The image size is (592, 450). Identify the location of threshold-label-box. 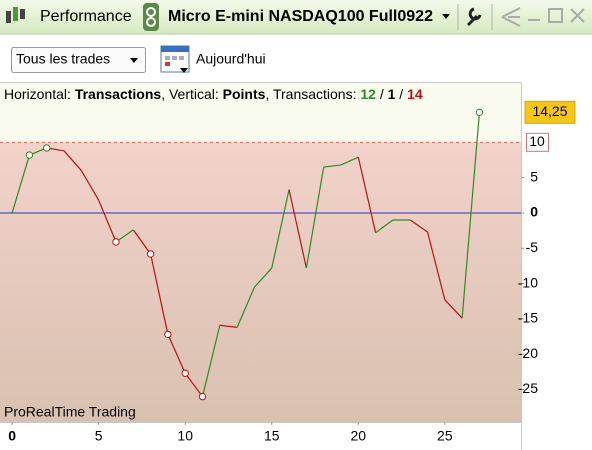
(537, 142).